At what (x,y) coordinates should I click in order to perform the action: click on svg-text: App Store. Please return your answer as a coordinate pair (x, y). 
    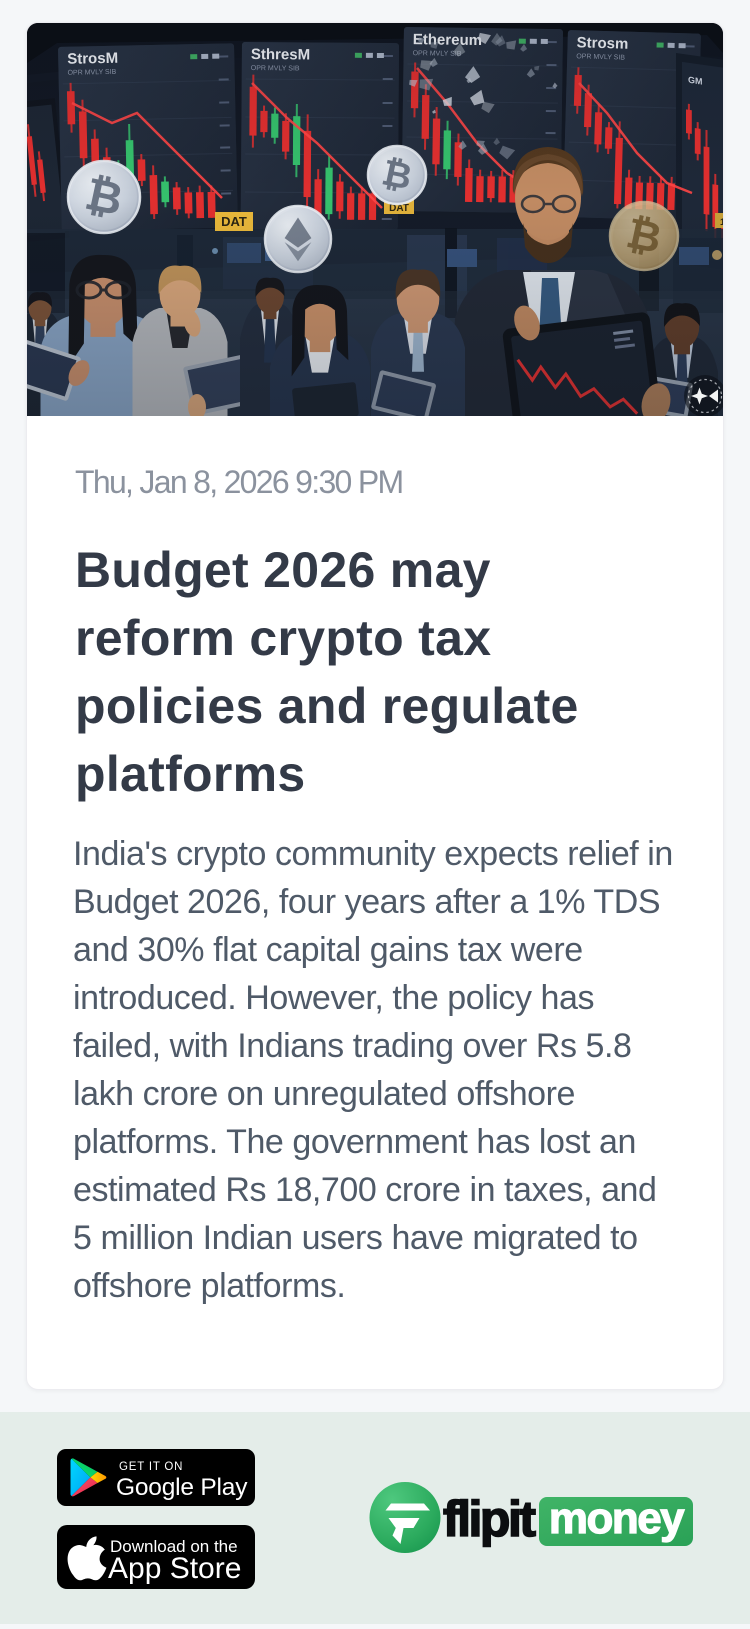
    Looking at the image, I should click on (174, 1568).